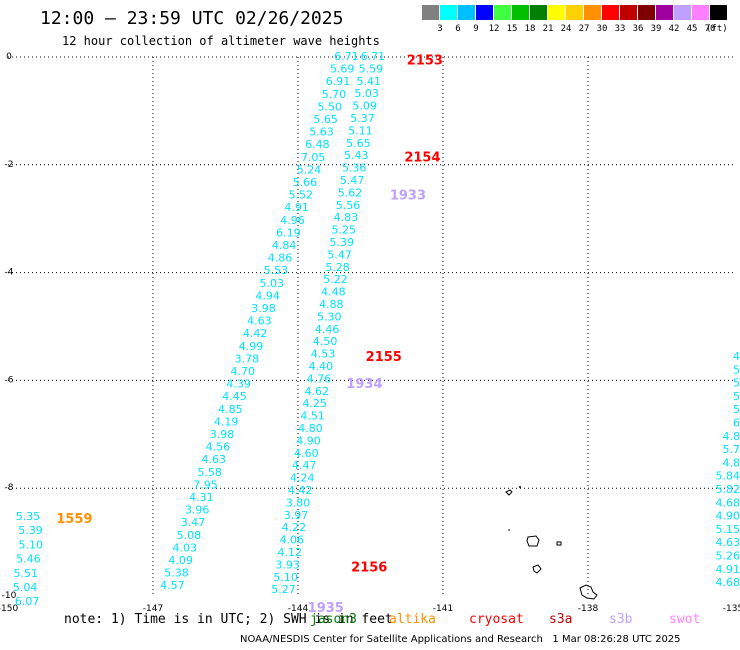 The height and width of the screenshot is (650, 740). Describe the element at coordinates (334, 94) in the screenshot. I see `wave-height-value: 5.70` at that location.